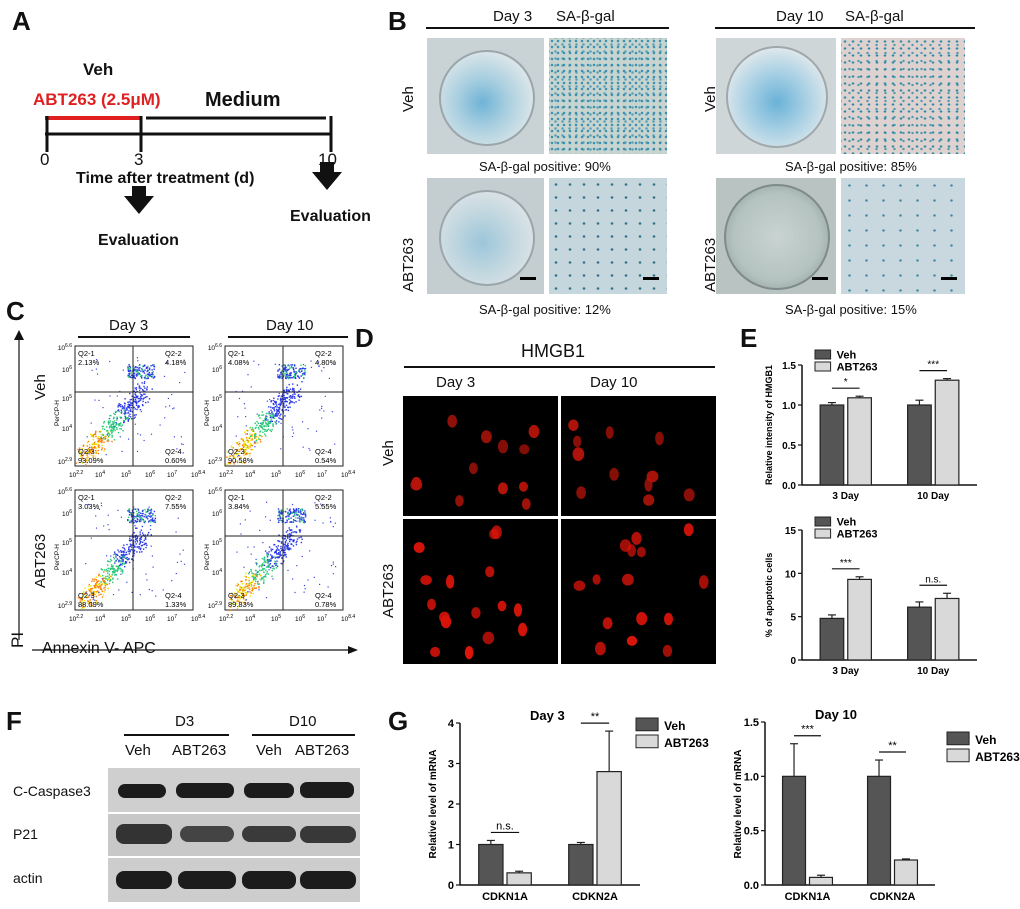 This screenshot has height=909, width=1020. Describe the element at coordinates (70, 397) in the screenshot. I see `y-tick-exp: 5` at that location.